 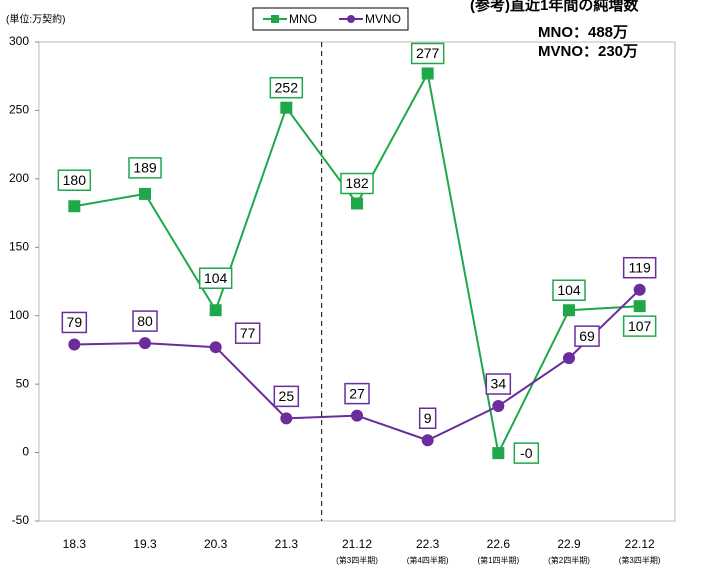 What do you see at coordinates (357, 544) in the screenshot?
I see `x-tick-label: 21.12` at bounding box center [357, 544].